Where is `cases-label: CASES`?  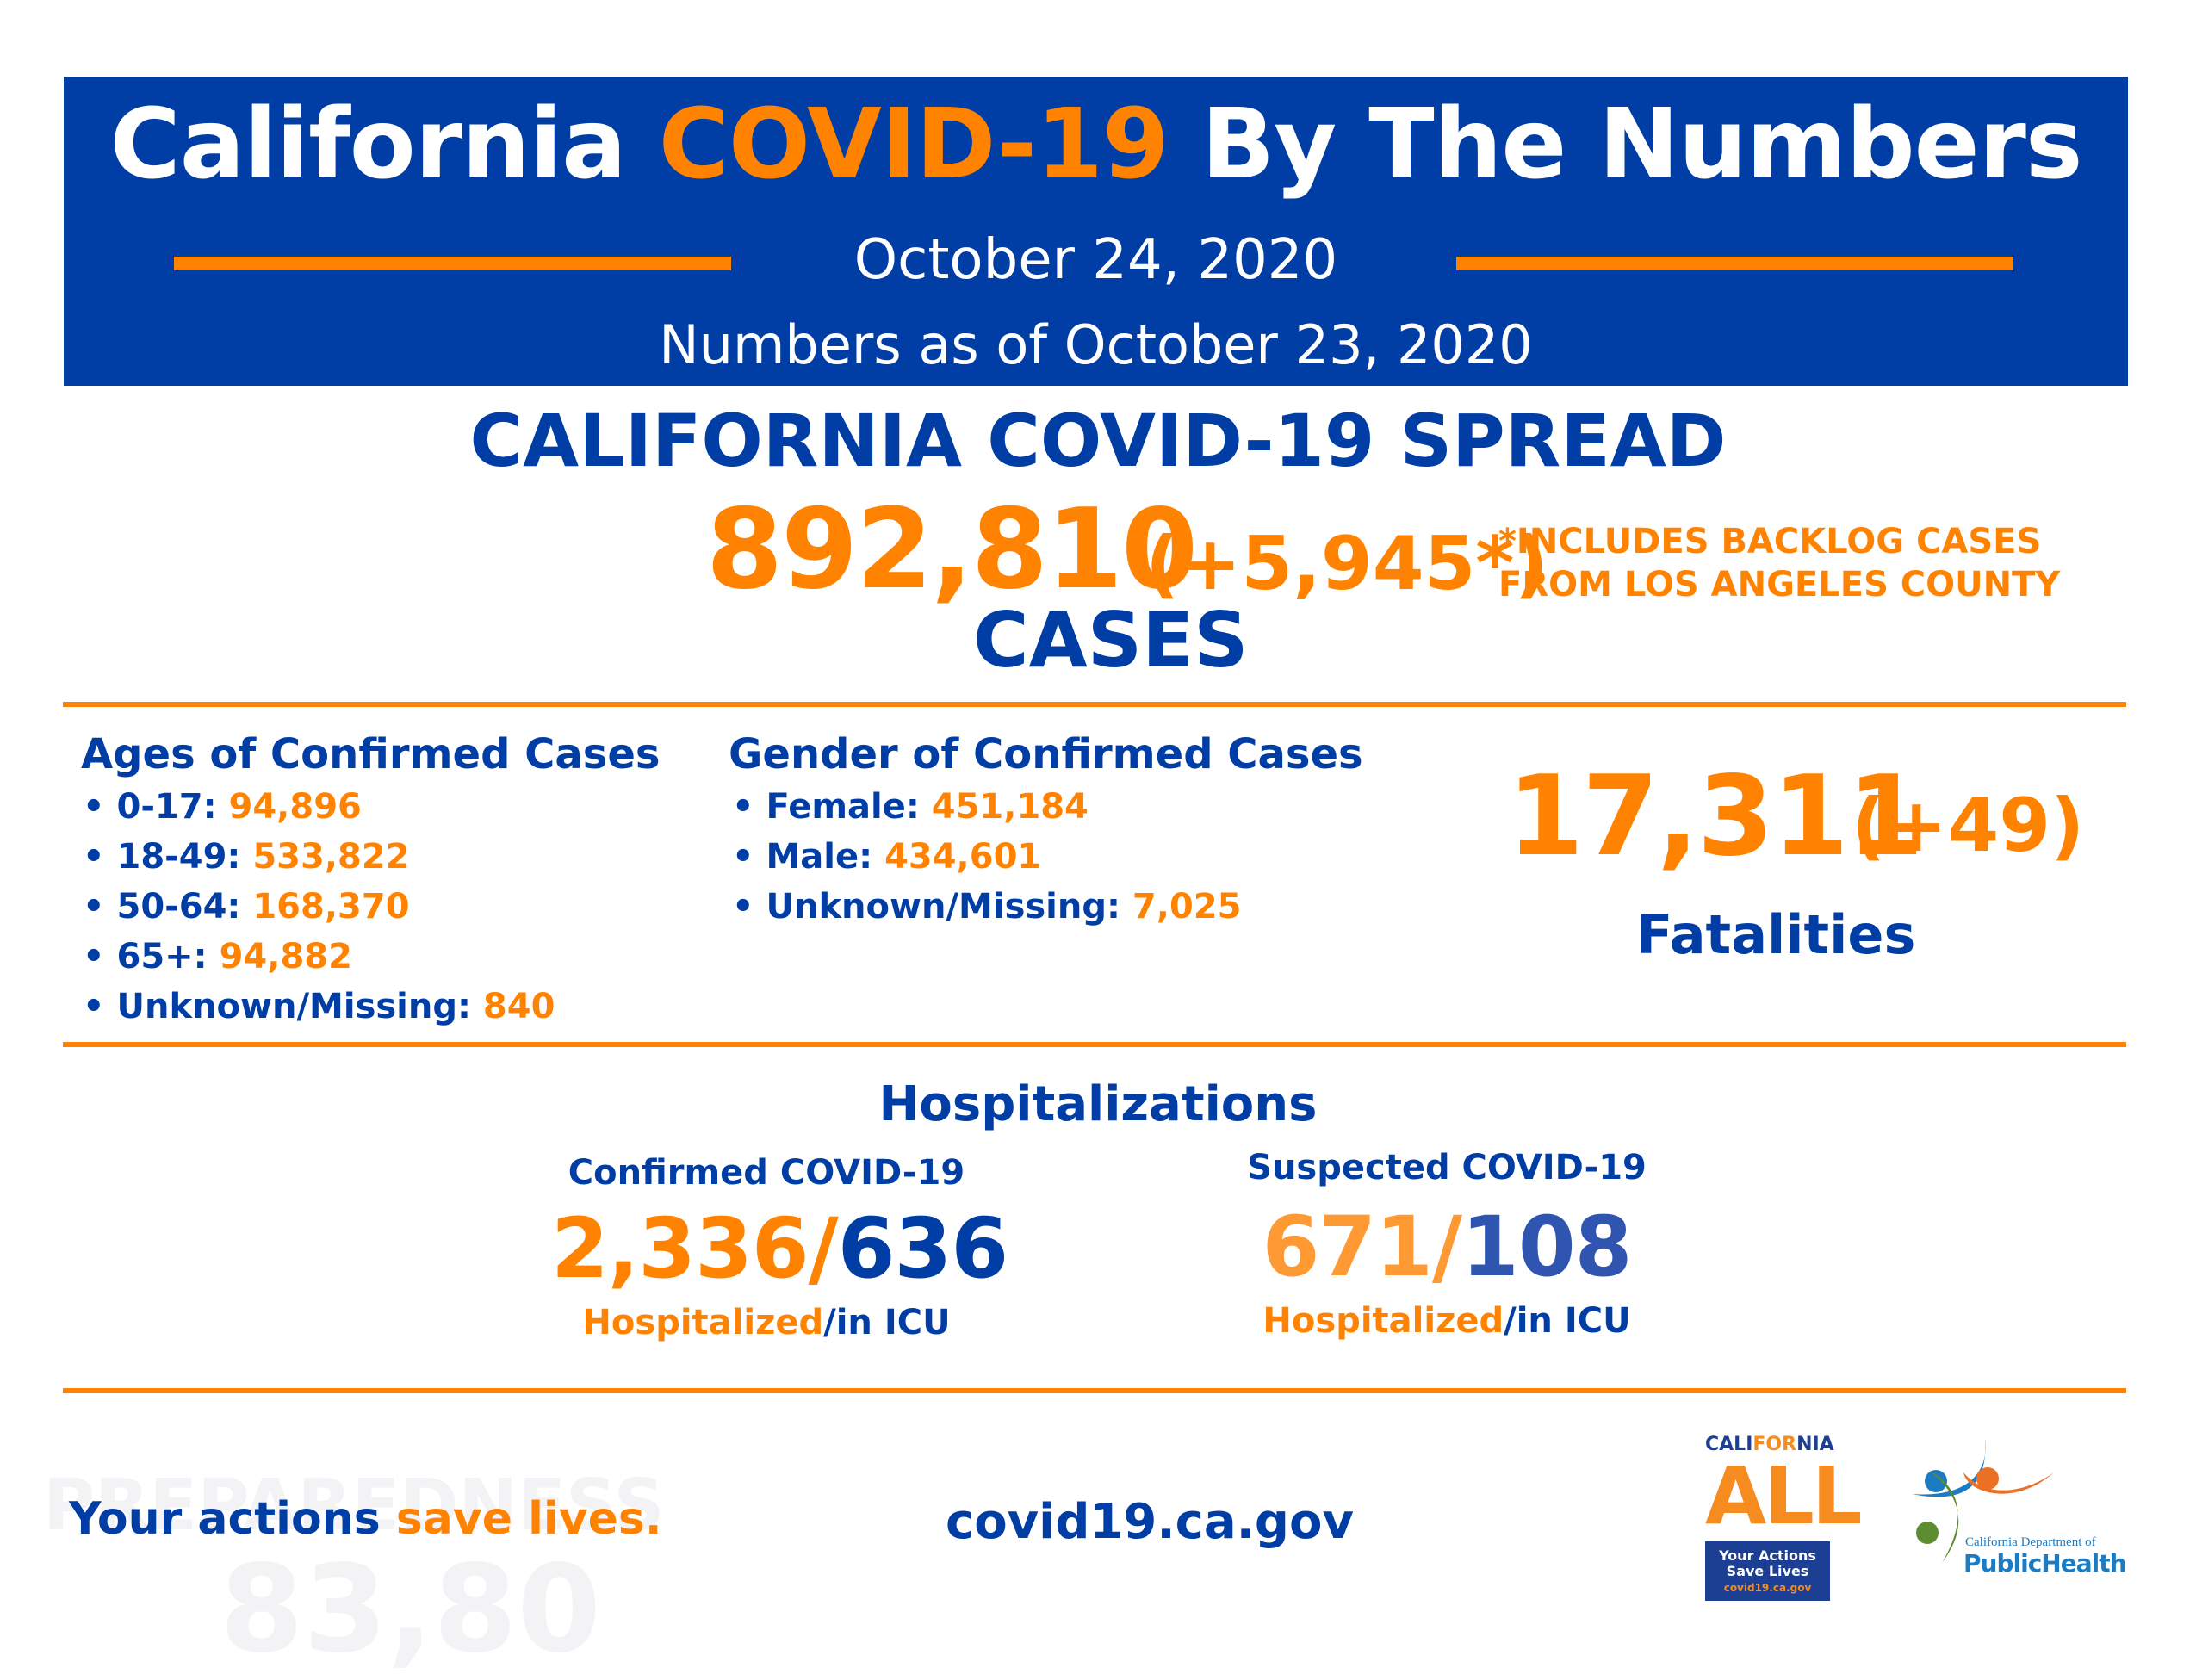
cases-label: CASES is located at coordinates (1111, 641).